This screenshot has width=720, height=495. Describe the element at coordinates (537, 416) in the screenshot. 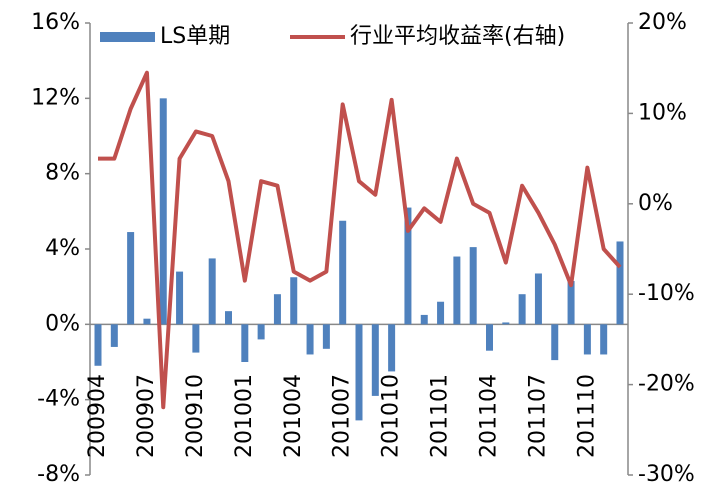

I see `x-tick-label: 201107` at that location.